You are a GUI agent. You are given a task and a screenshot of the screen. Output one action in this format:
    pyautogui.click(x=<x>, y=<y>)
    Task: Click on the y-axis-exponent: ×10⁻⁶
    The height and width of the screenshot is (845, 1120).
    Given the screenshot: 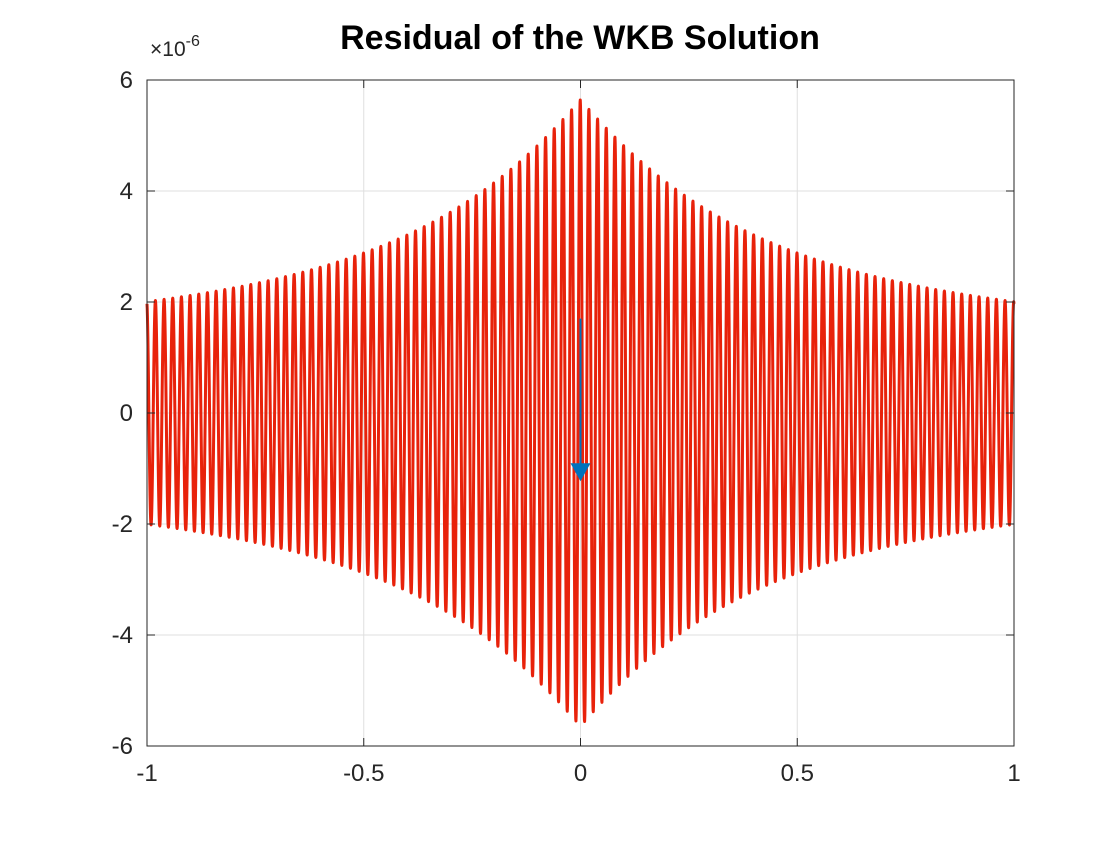 What is the action you would take?
    pyautogui.click(x=175, y=47)
    